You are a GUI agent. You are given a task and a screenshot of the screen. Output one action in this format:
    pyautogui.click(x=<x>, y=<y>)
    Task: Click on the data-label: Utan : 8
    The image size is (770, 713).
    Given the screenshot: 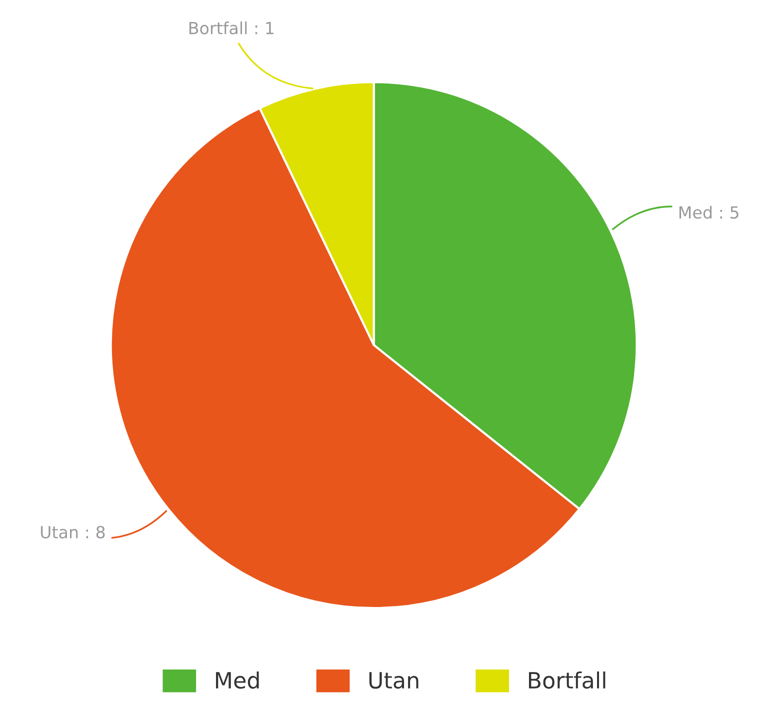 What is the action you would take?
    pyautogui.click(x=72, y=532)
    